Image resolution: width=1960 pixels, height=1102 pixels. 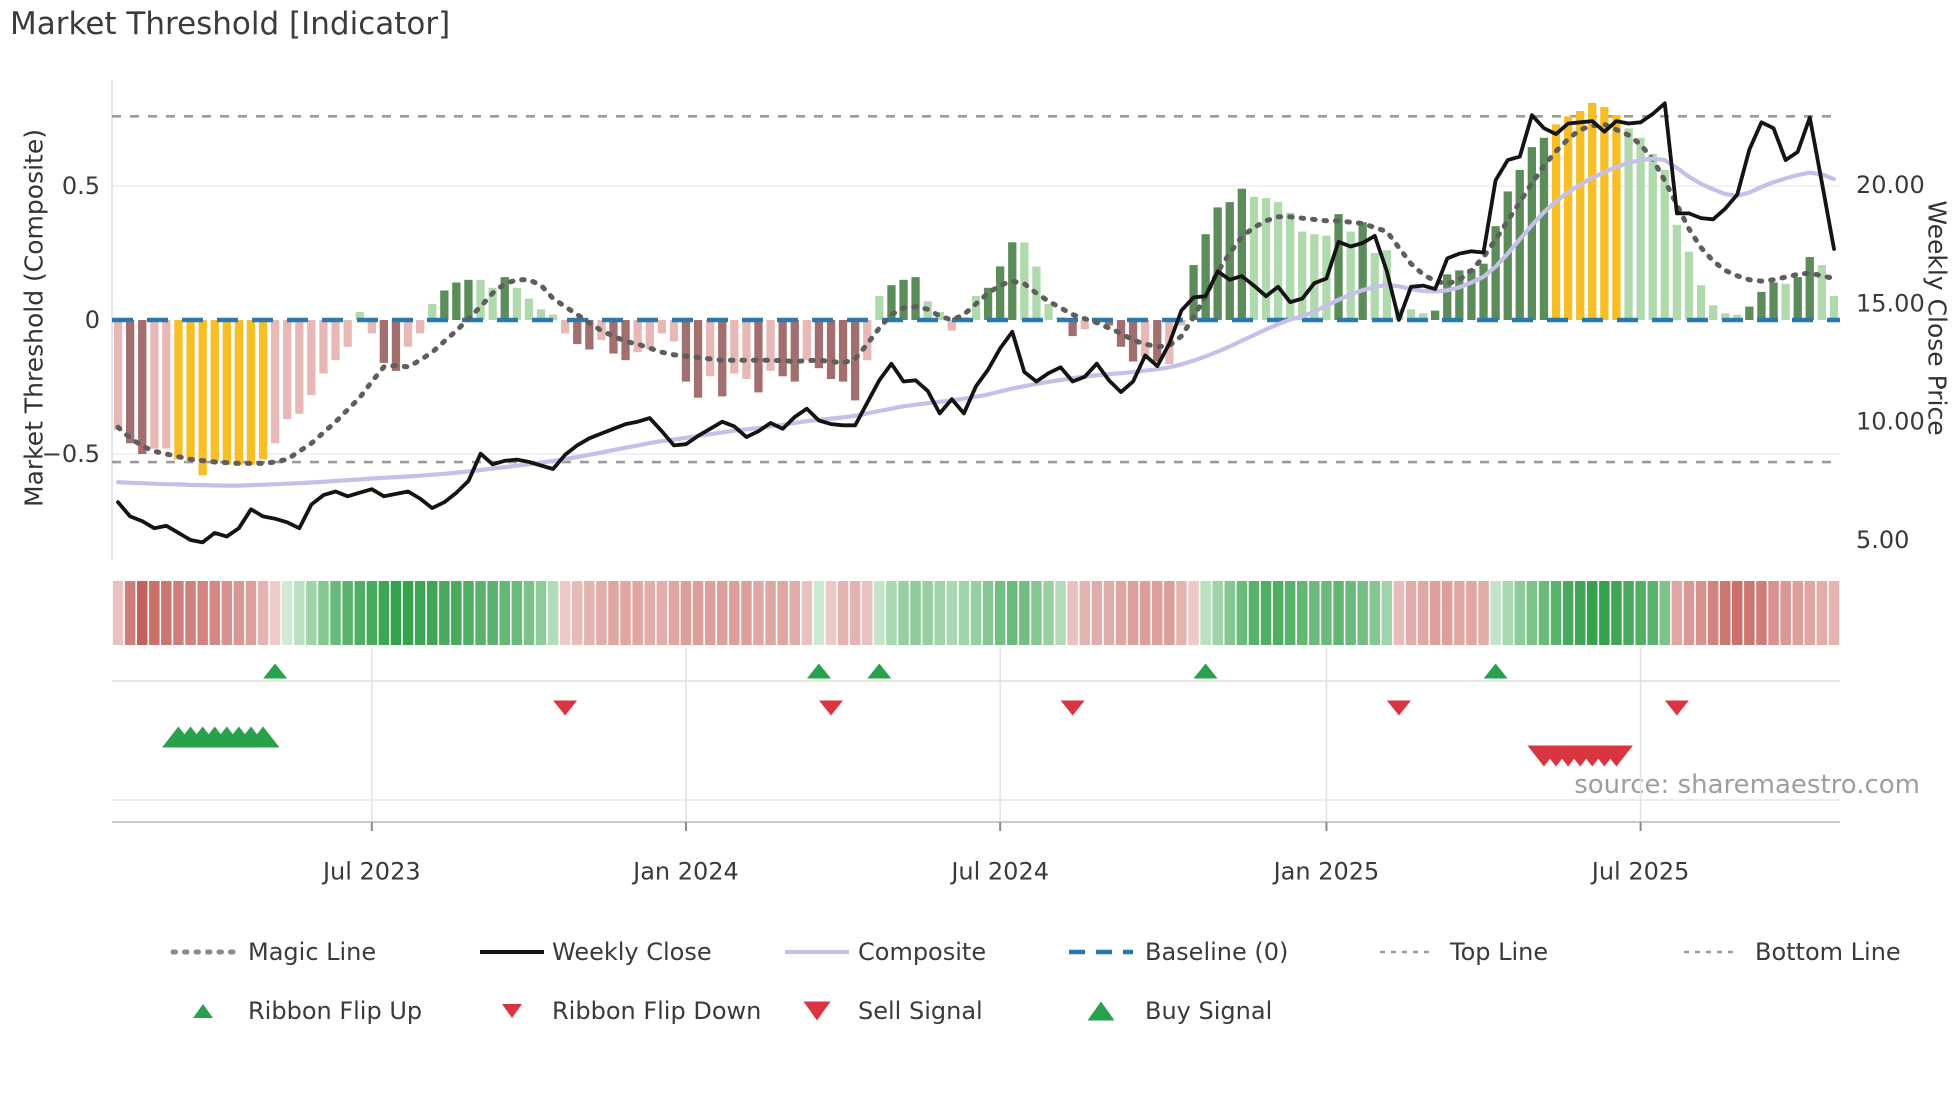 I want to click on legend-ribbon-flip-down-icon, so click(x=512, y=1011).